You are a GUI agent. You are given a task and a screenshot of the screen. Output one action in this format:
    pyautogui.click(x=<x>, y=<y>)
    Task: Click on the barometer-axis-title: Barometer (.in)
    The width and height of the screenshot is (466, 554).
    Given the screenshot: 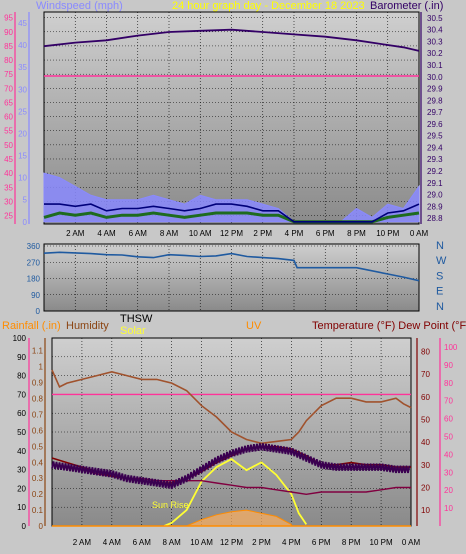 What is the action you would take?
    pyautogui.click(x=406, y=6)
    